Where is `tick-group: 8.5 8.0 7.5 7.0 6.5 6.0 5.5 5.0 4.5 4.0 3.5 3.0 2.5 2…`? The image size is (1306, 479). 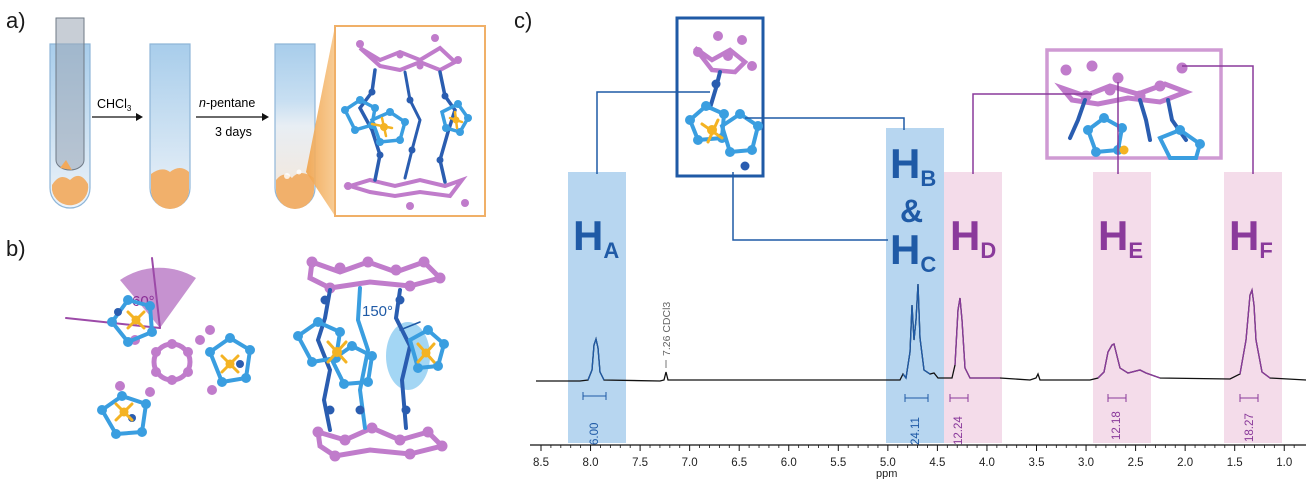 tick-group: 8.5 8.0 7.5 7.0 6.5 6.0 5.5 5.0 4.5 4.0 3.5 3.0 2.5 2… is located at coordinates (914, 457).